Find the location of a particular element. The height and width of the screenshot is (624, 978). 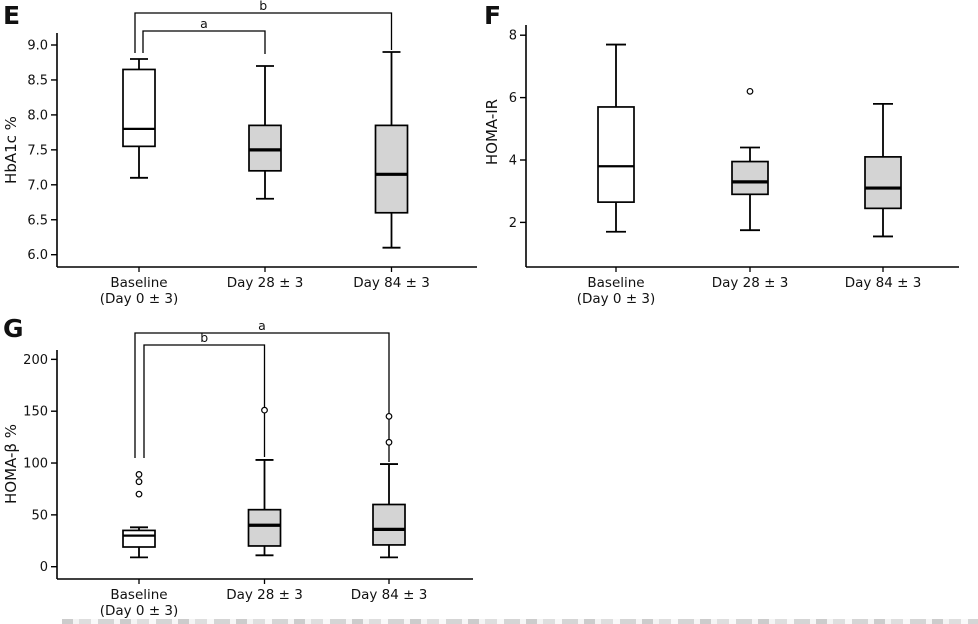

y-tick-label: 7.5 is located at coordinates (37, 150).